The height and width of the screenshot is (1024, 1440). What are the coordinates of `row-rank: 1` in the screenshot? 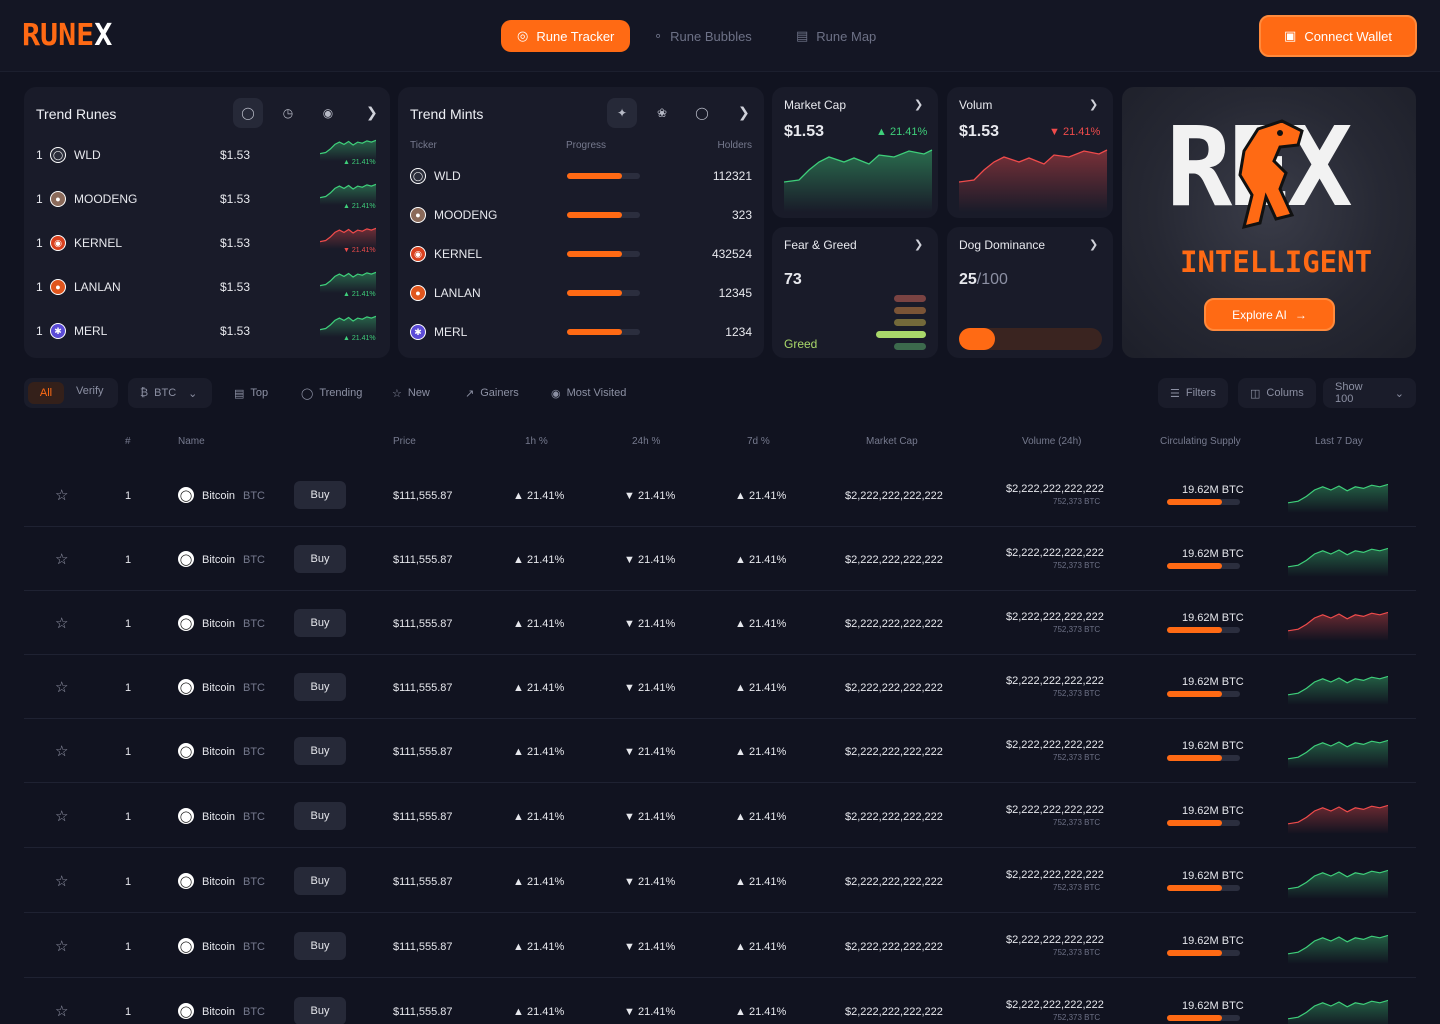 It's located at (128, 496).